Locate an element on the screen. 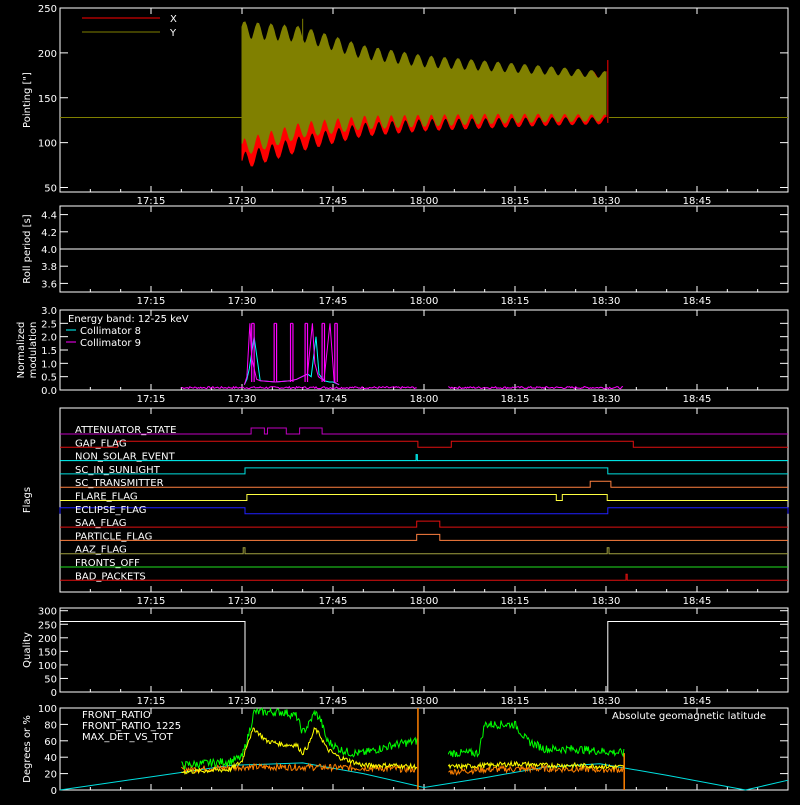 The height and width of the screenshot is (805, 800). quality-ytick-label: 0 is located at coordinates (54, 693).